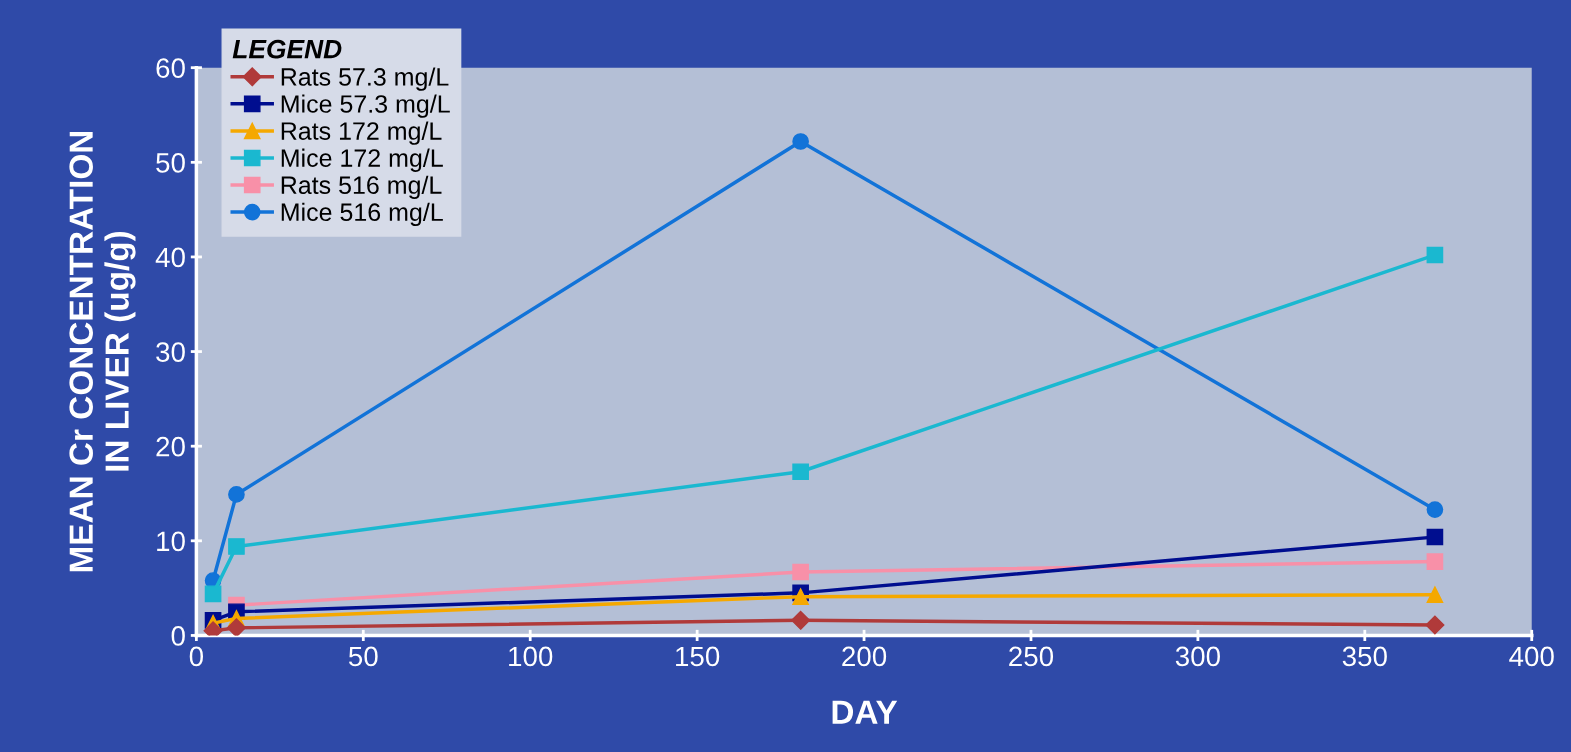  Describe the element at coordinates (1031, 656) in the screenshot. I see `x-tick-label: 250` at that location.